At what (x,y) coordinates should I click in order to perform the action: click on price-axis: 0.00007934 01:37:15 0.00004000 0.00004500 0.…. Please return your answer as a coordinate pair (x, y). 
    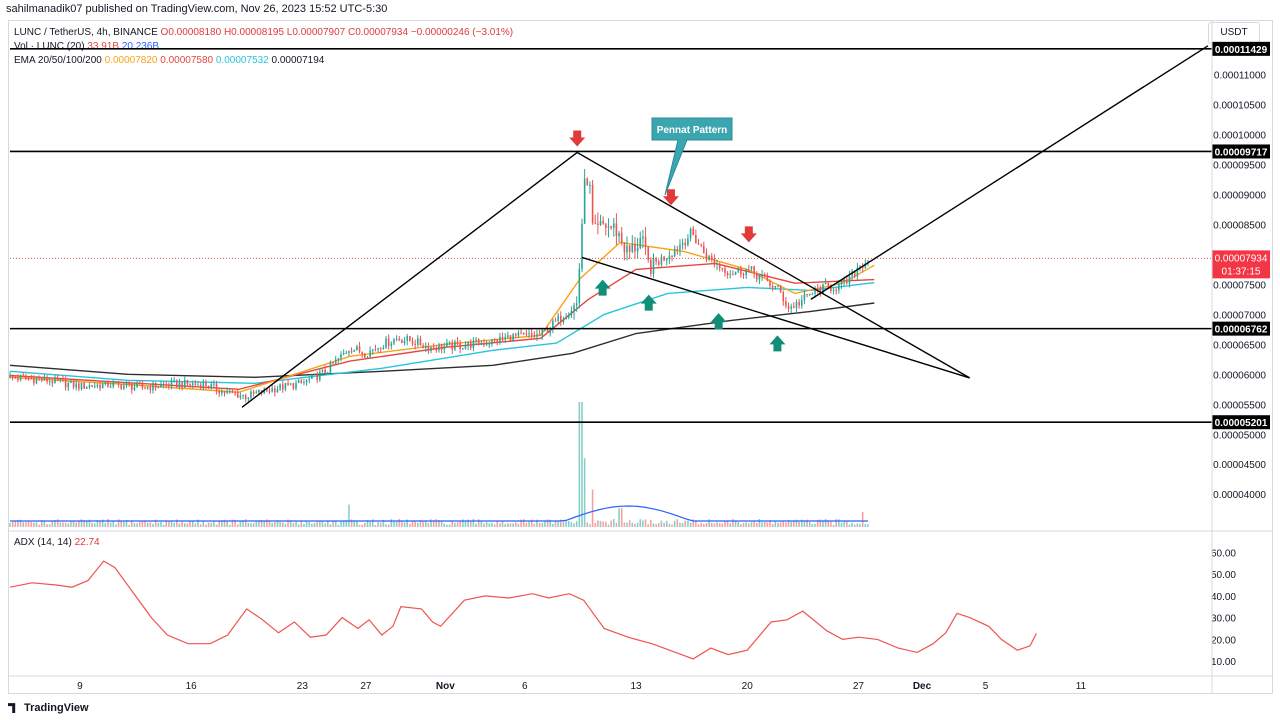
    Looking at the image, I should click on (1240, 357).